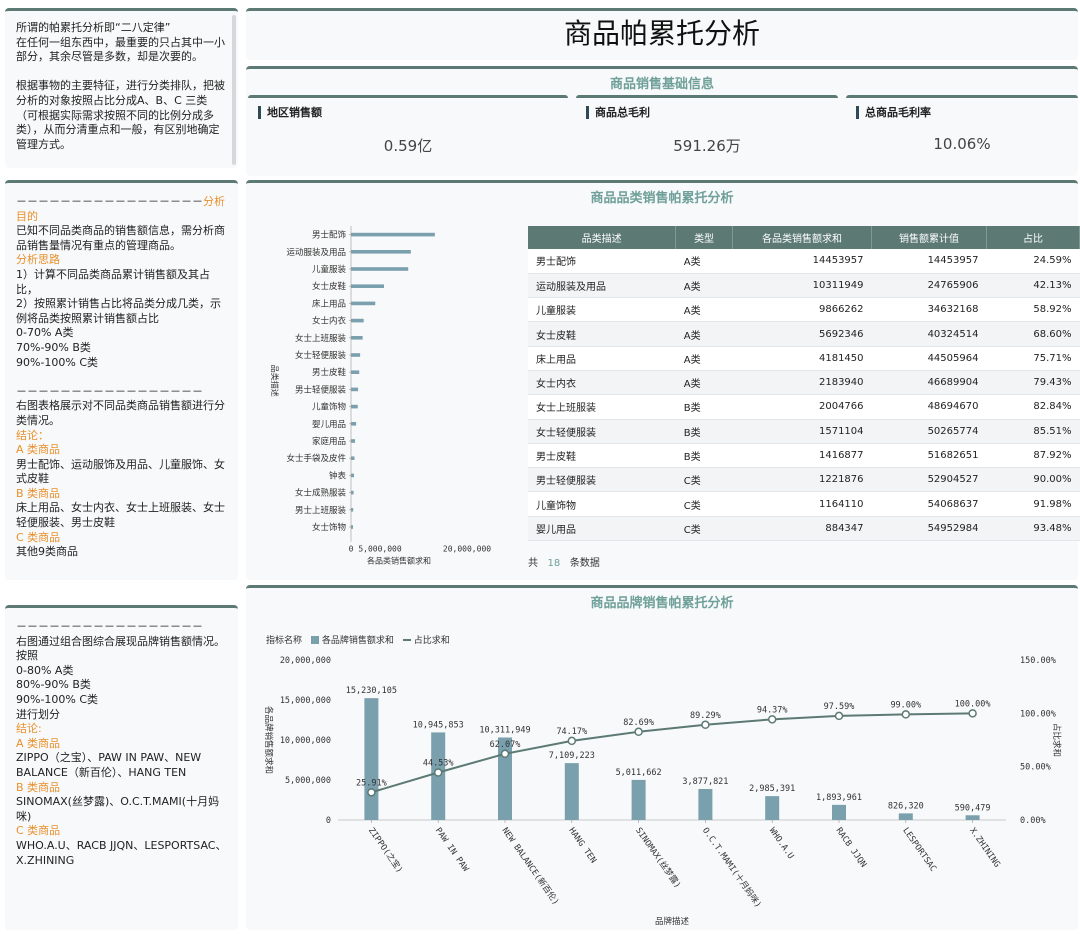 The height and width of the screenshot is (935, 1080). I want to click on legend-bar-swatch, so click(314, 640).